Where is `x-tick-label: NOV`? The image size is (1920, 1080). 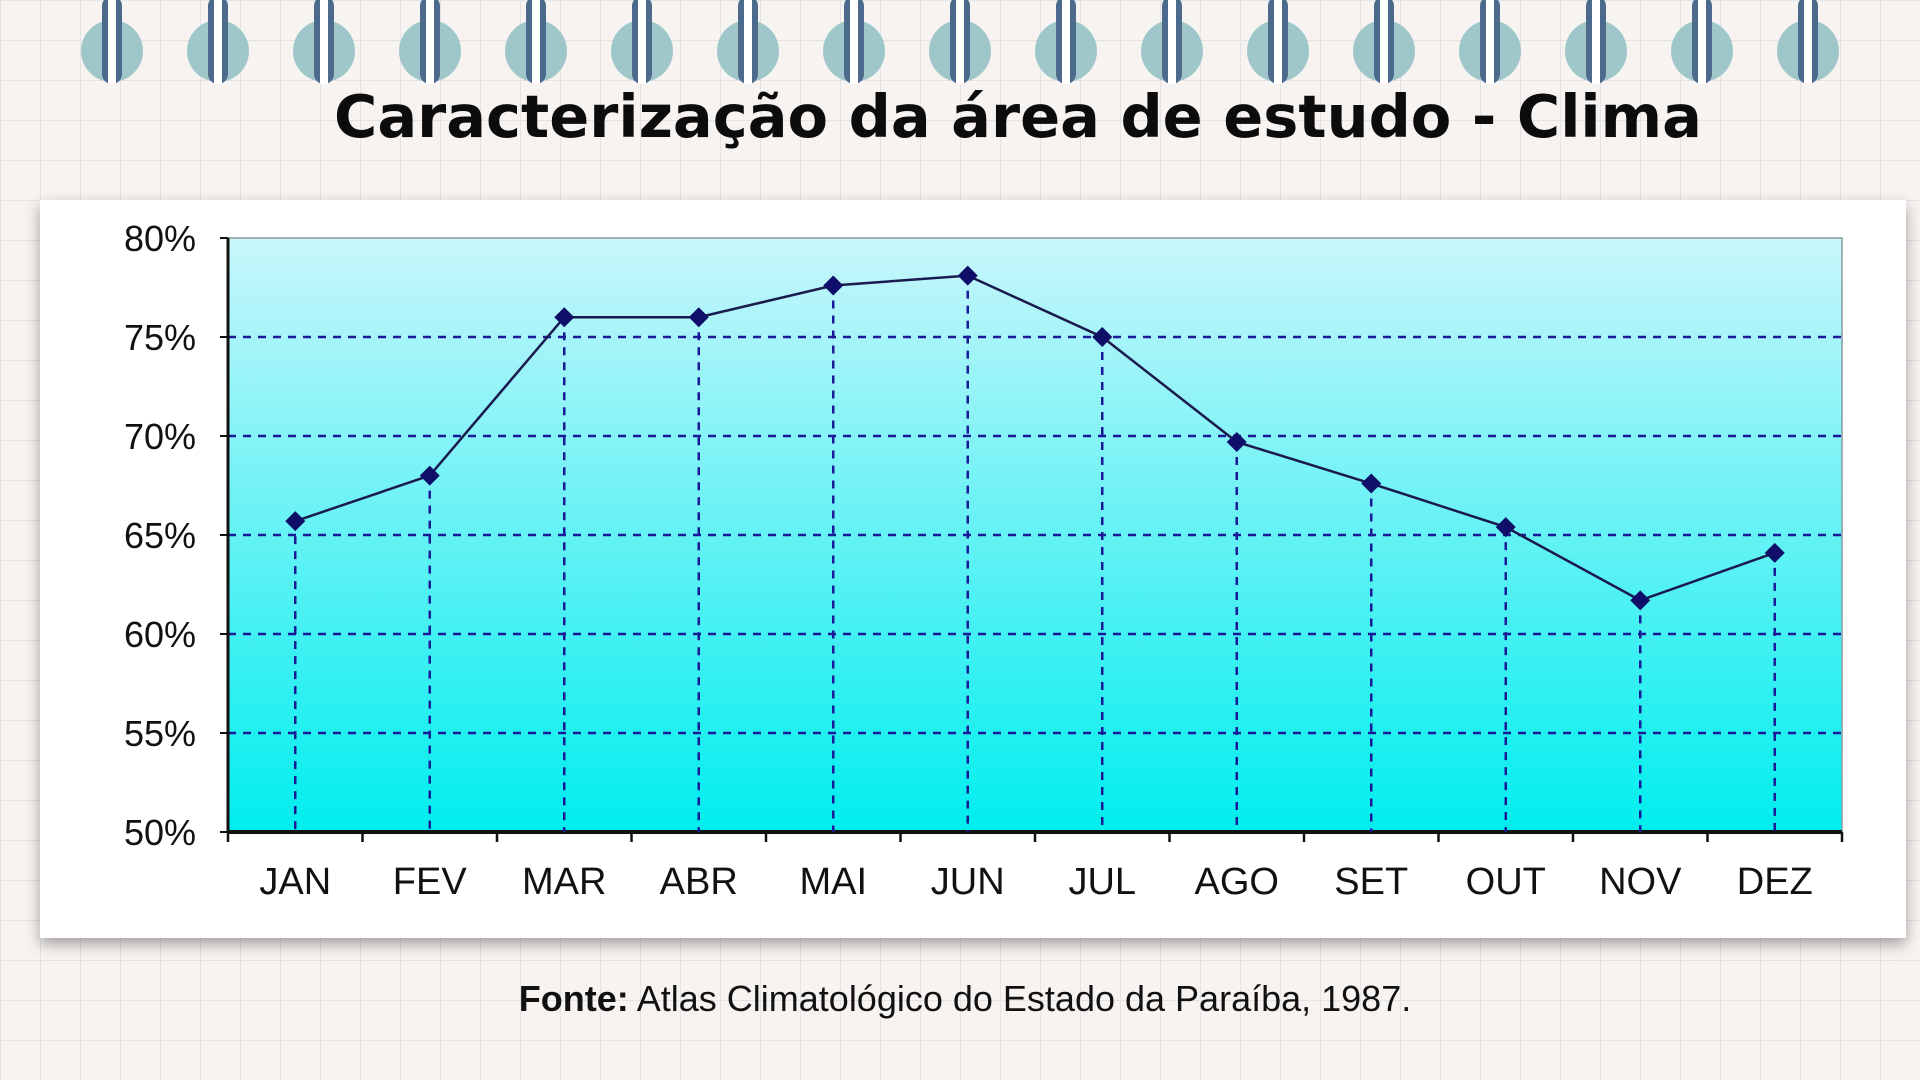
x-tick-label: NOV is located at coordinates (1640, 882).